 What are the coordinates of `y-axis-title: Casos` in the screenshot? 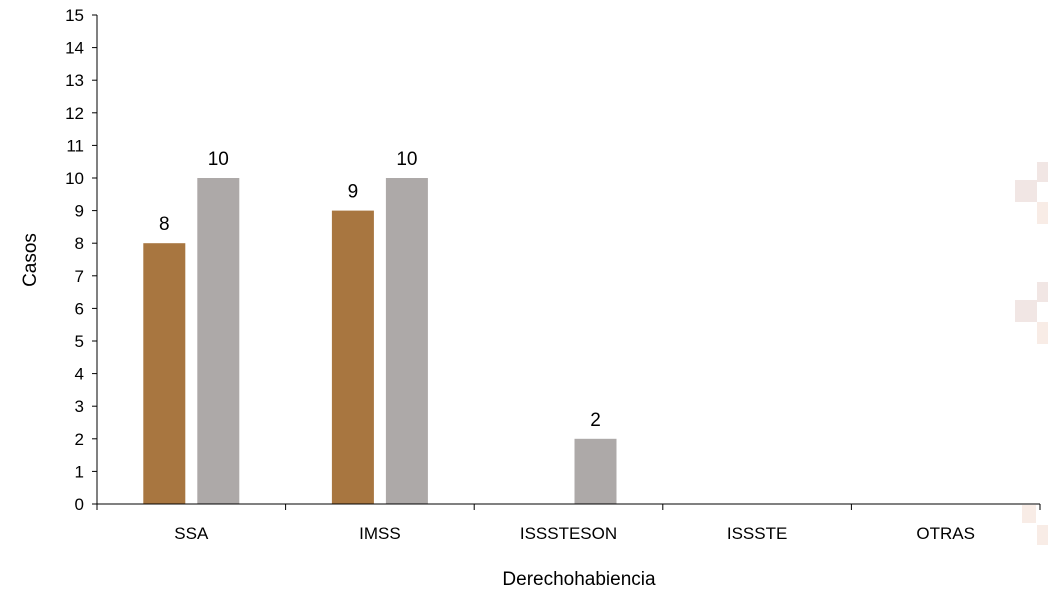 It's located at (30, 260).